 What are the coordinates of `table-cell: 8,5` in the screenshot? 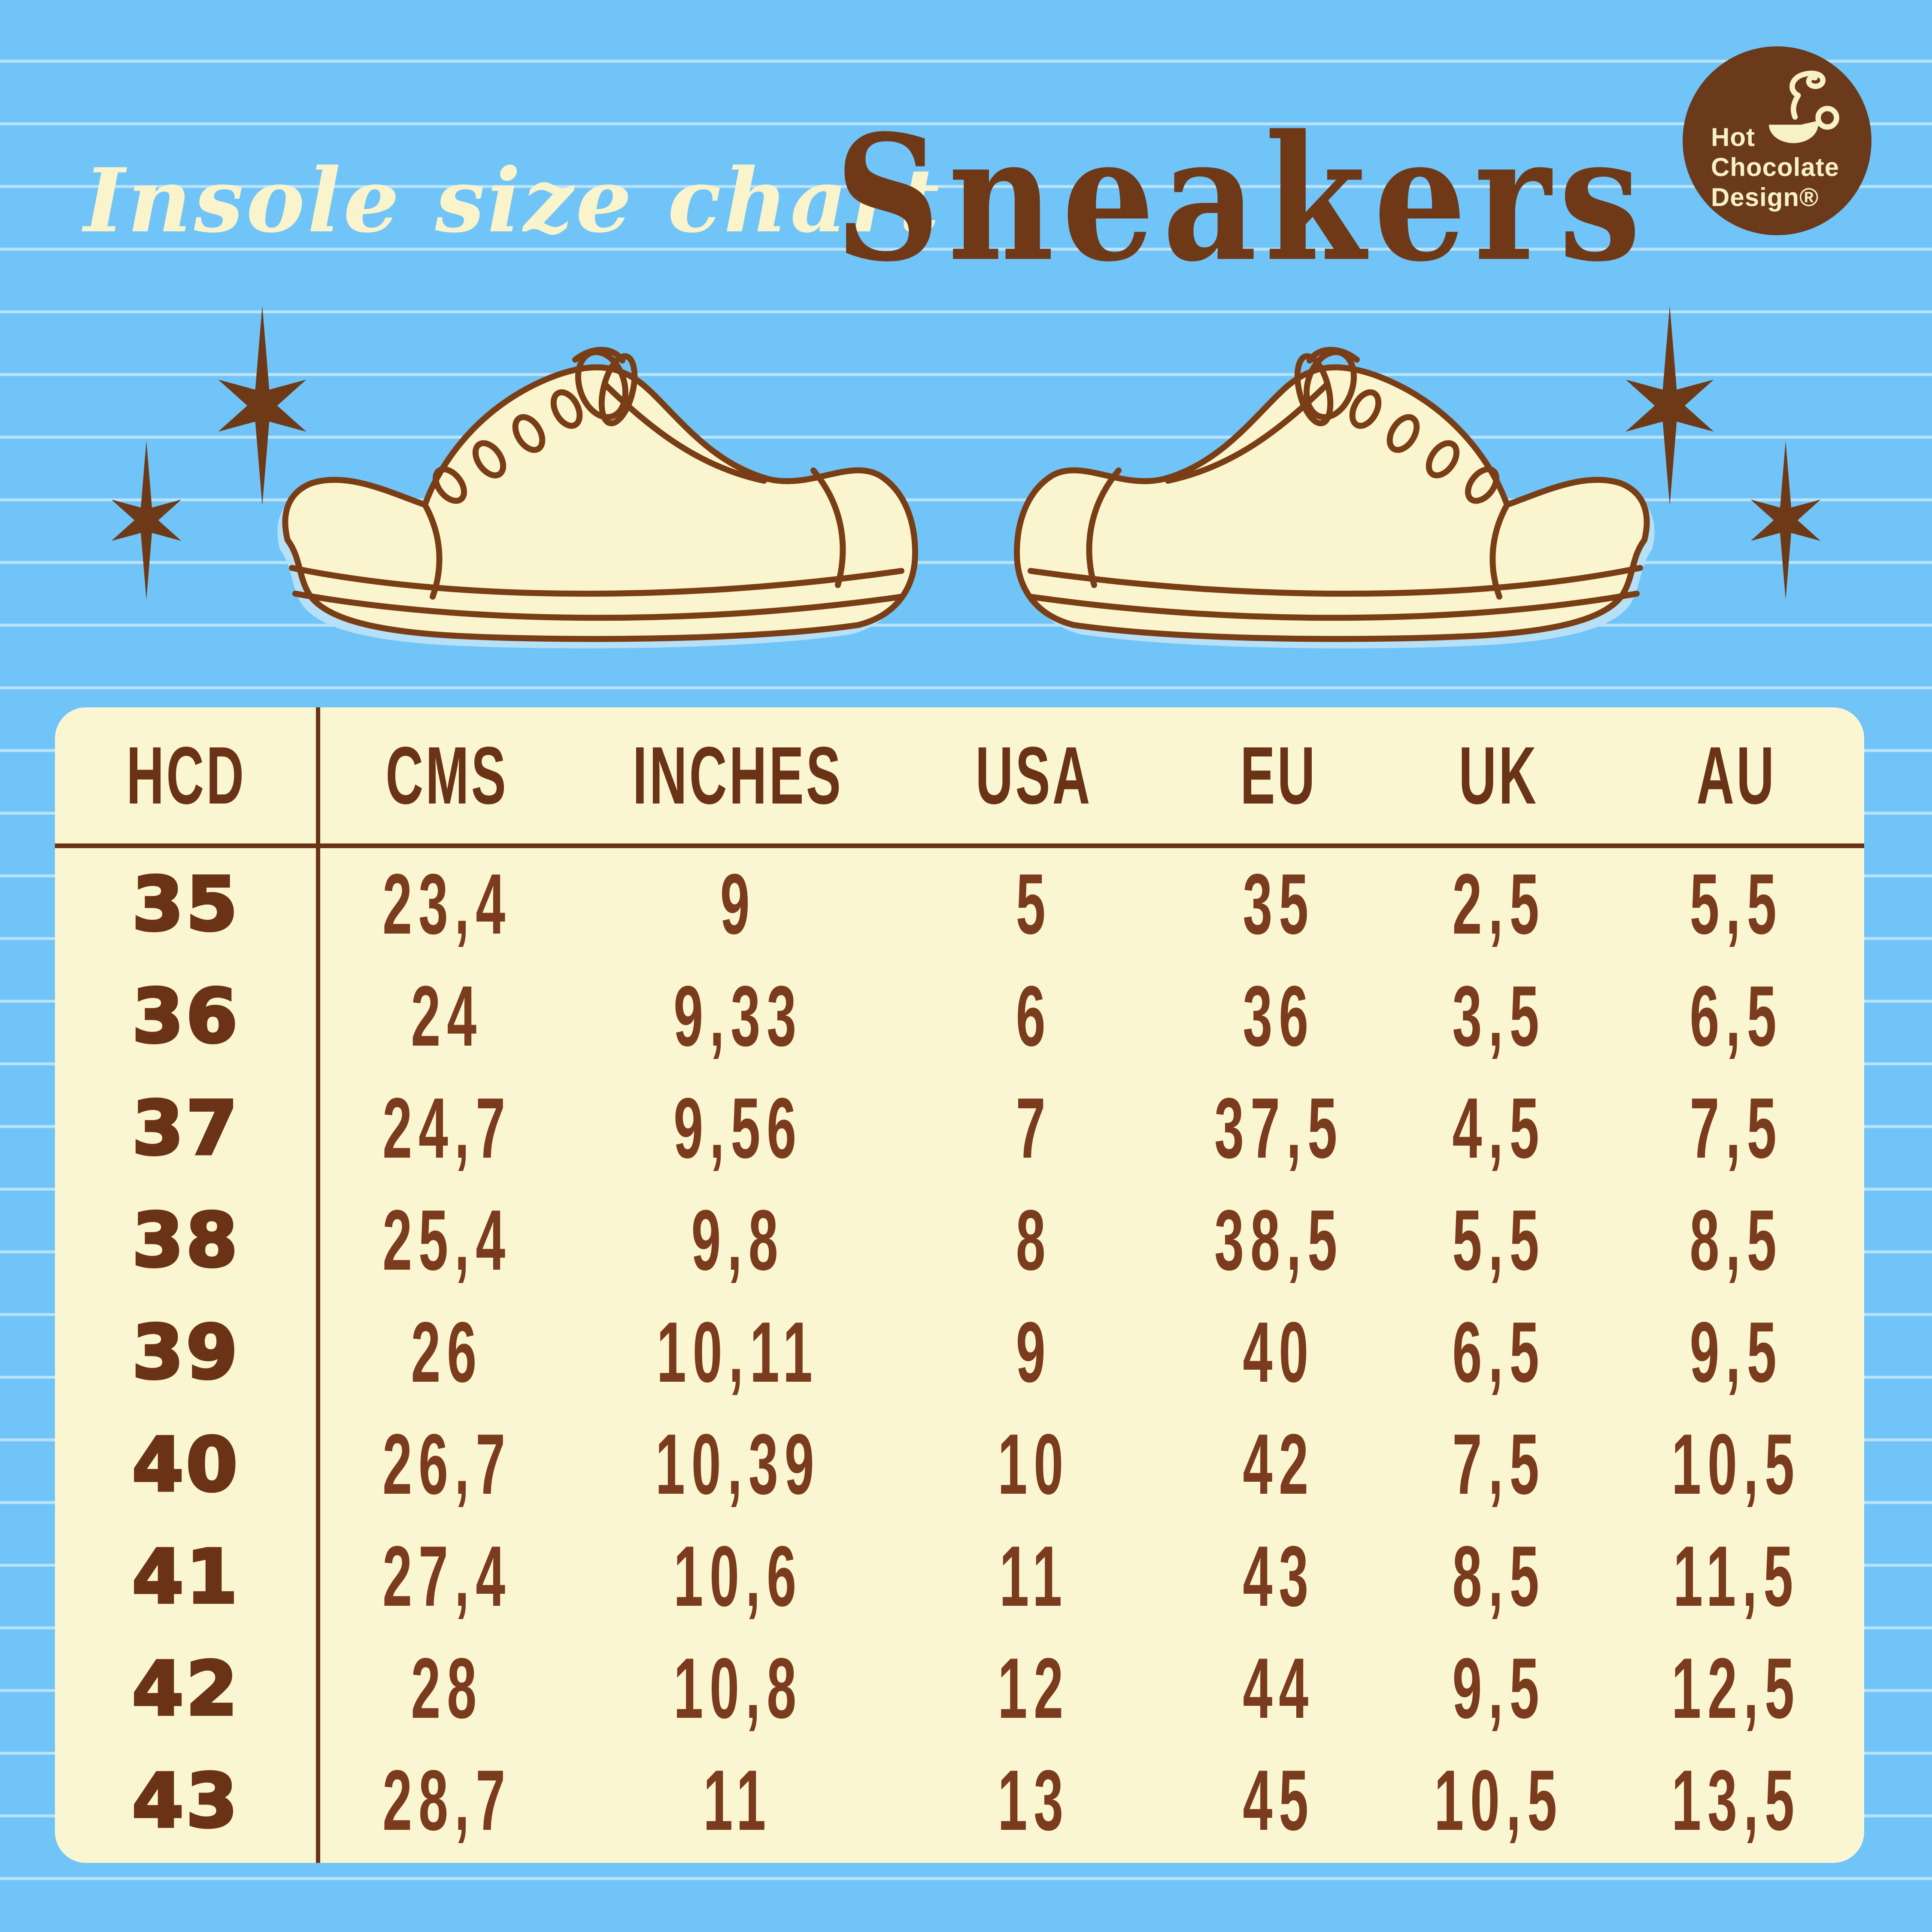 It's located at (1736, 1240).